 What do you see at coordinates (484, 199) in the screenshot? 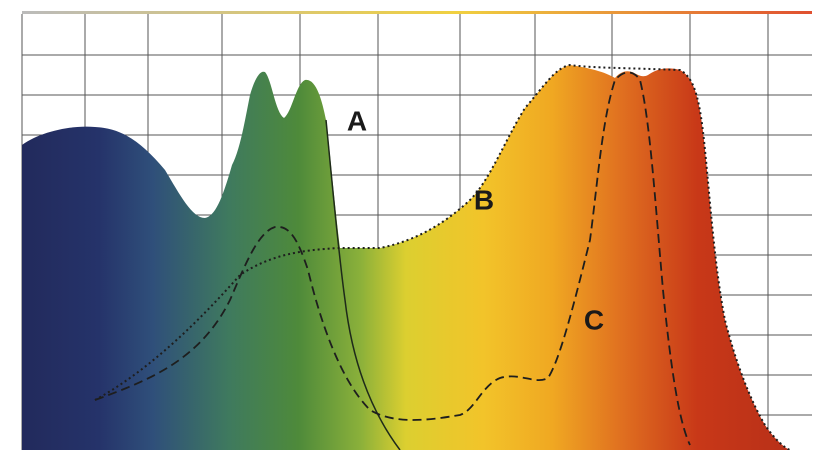
I see `curve-label: B` at bounding box center [484, 199].